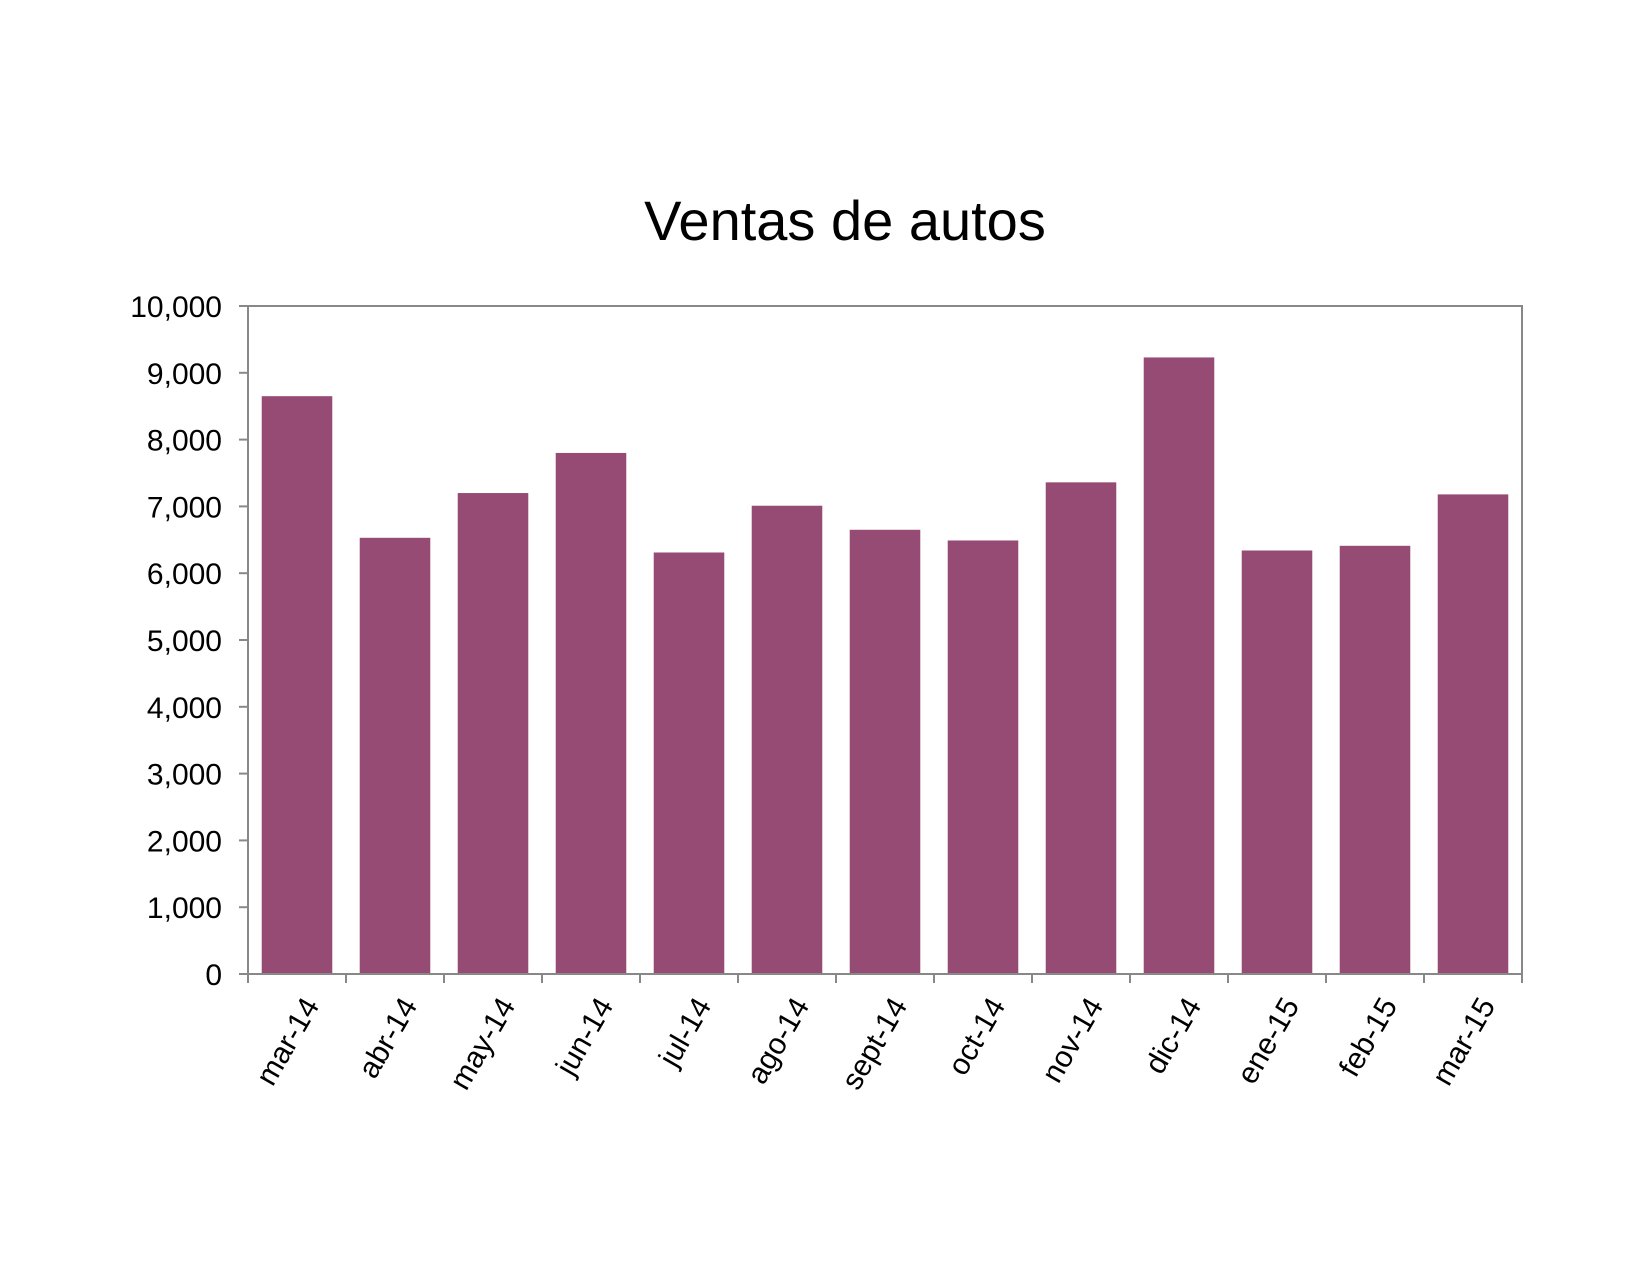 The image size is (1650, 1275). What do you see at coordinates (213, 975) in the screenshot?
I see `y-tick-label: 0` at bounding box center [213, 975].